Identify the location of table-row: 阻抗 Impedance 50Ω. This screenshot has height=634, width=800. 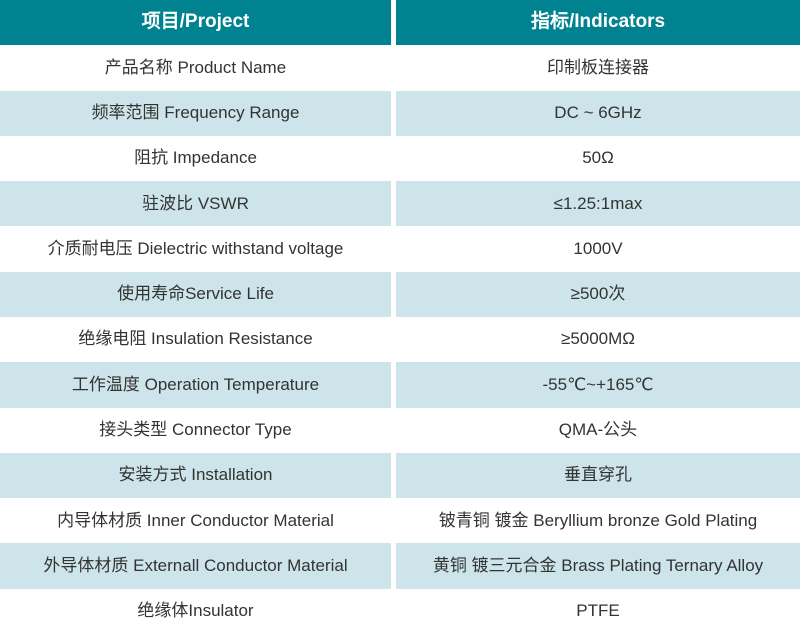
(400, 158).